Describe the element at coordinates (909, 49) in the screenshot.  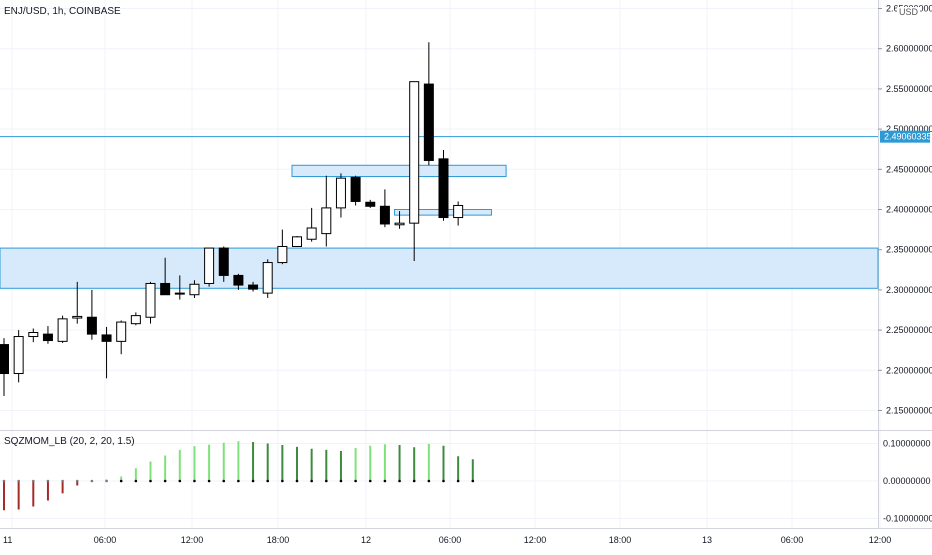
I see `price-axis-label: 2.60000000` at that location.